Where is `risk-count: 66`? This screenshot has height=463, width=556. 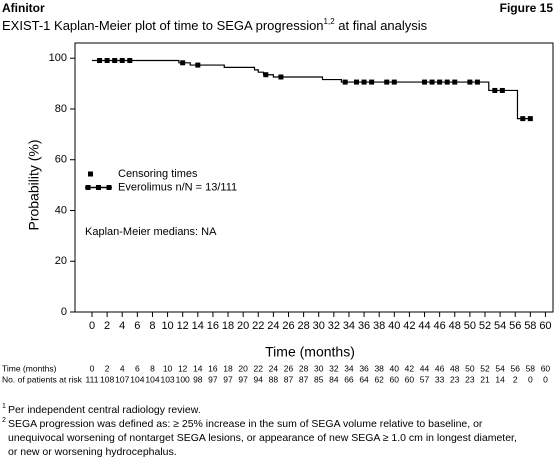
risk-count: 66 is located at coordinates (349, 379).